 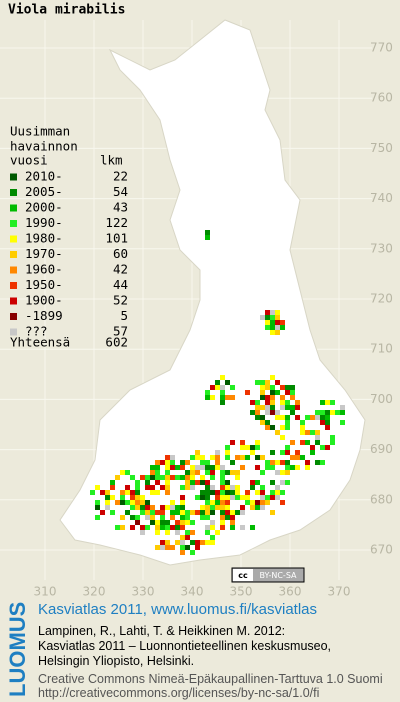 What do you see at coordinates (44, 238) in the screenshot?
I see `legend-label: 1980-` at bounding box center [44, 238].